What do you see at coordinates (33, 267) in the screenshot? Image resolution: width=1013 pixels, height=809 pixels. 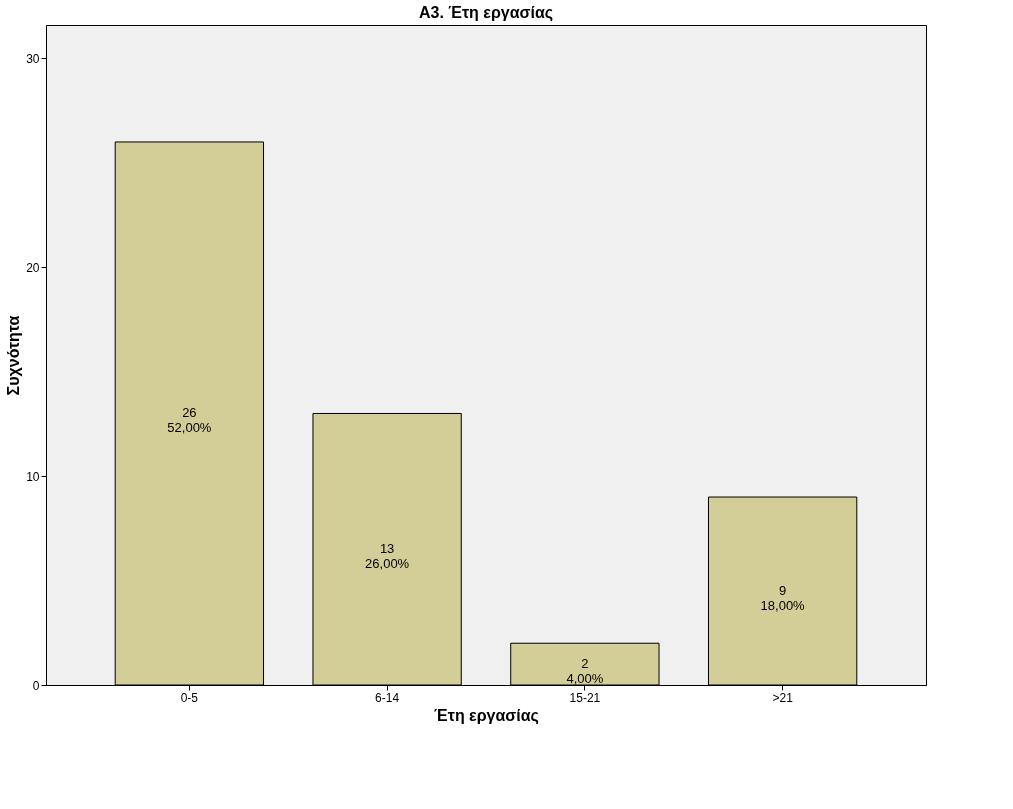 I see `y-tick-label: 20` at bounding box center [33, 267].